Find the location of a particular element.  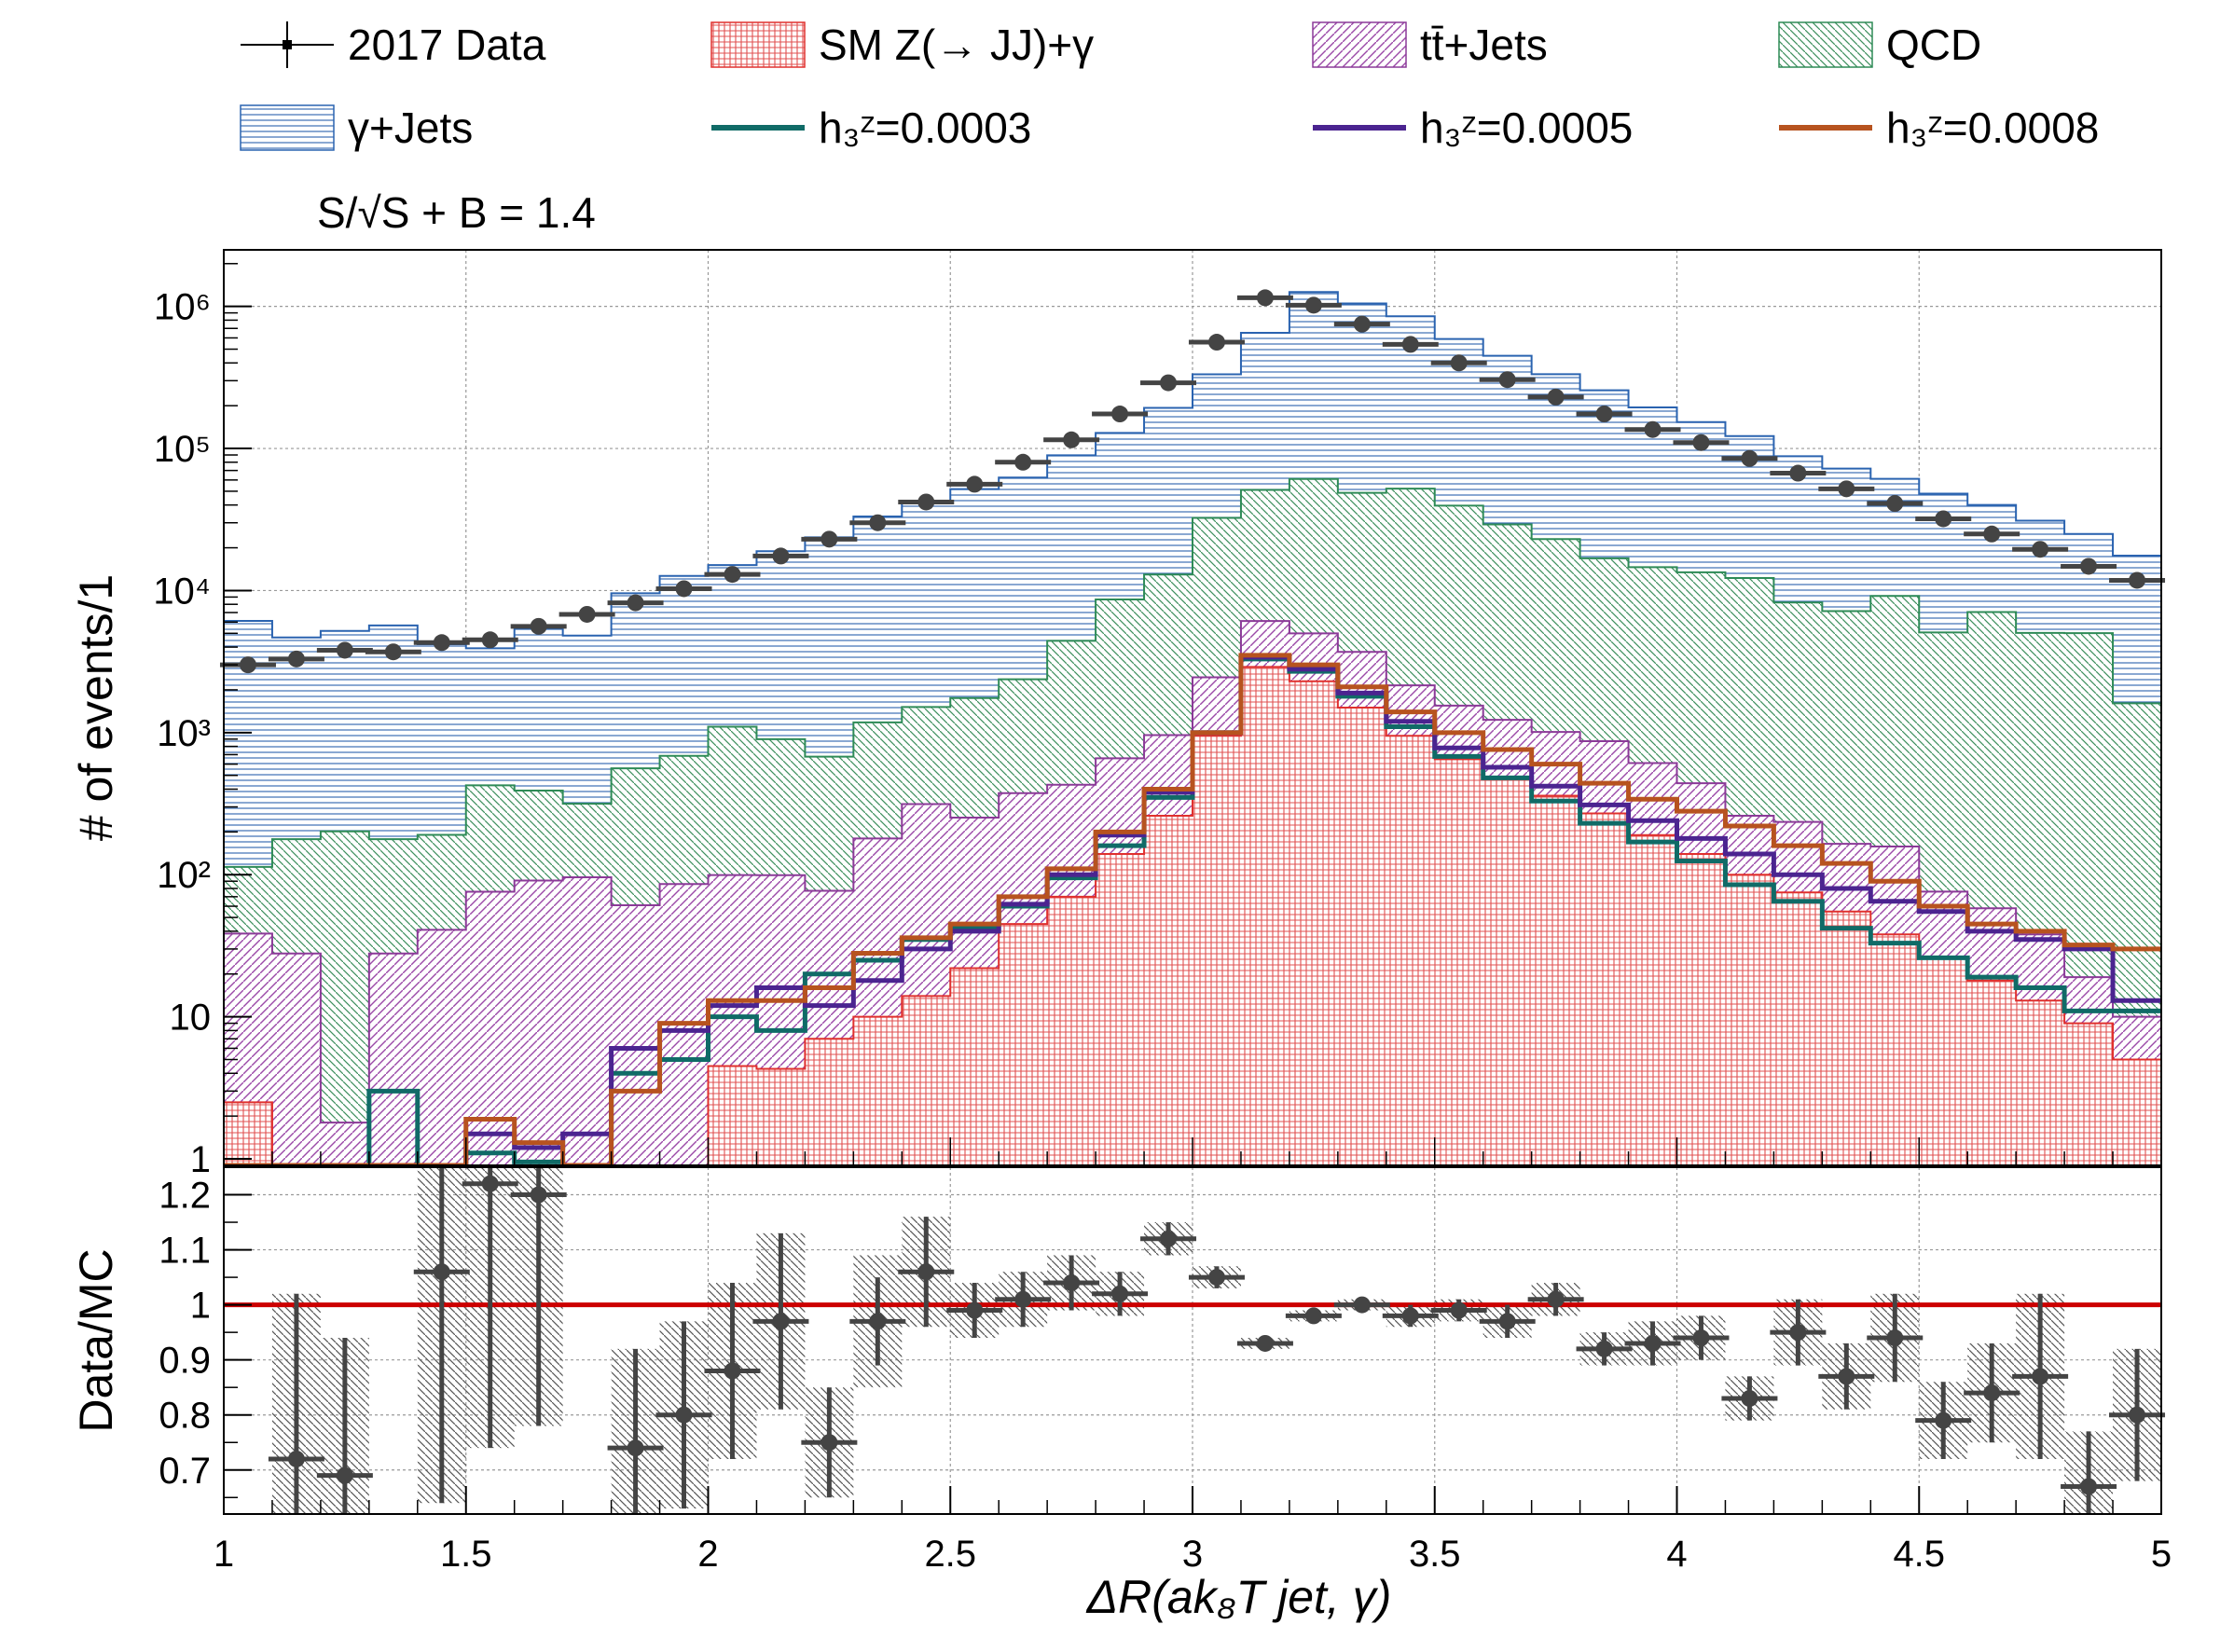

y-tick-label: 10⁵ is located at coordinates (182, 450).